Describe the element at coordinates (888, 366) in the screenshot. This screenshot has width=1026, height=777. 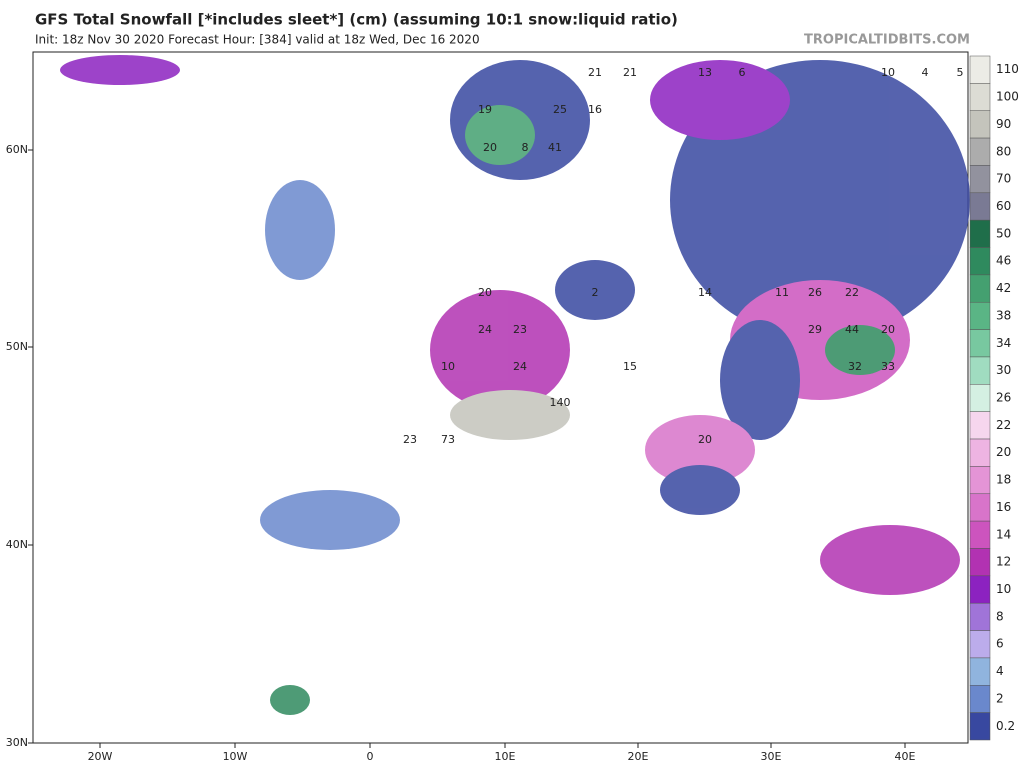
I see `snow-amount-label: 33` at that location.